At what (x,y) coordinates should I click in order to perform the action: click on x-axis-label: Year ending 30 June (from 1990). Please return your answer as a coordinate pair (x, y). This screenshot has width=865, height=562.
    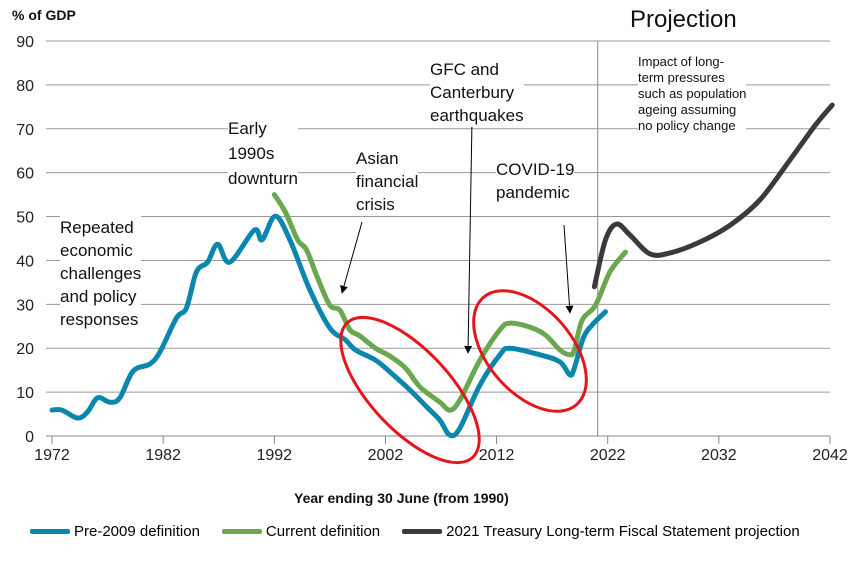
    Looking at the image, I should click on (401, 498).